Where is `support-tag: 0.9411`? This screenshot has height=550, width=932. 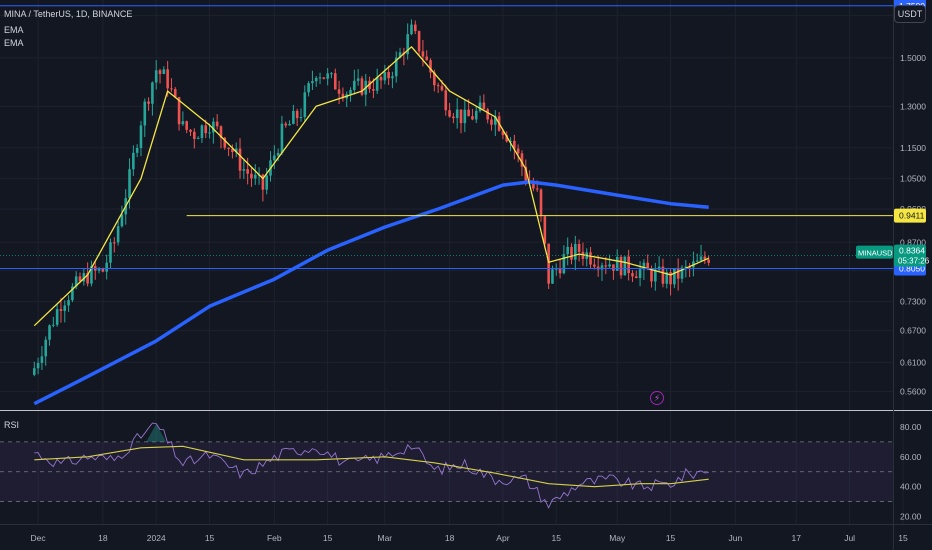 support-tag: 0.9411 is located at coordinates (912, 216).